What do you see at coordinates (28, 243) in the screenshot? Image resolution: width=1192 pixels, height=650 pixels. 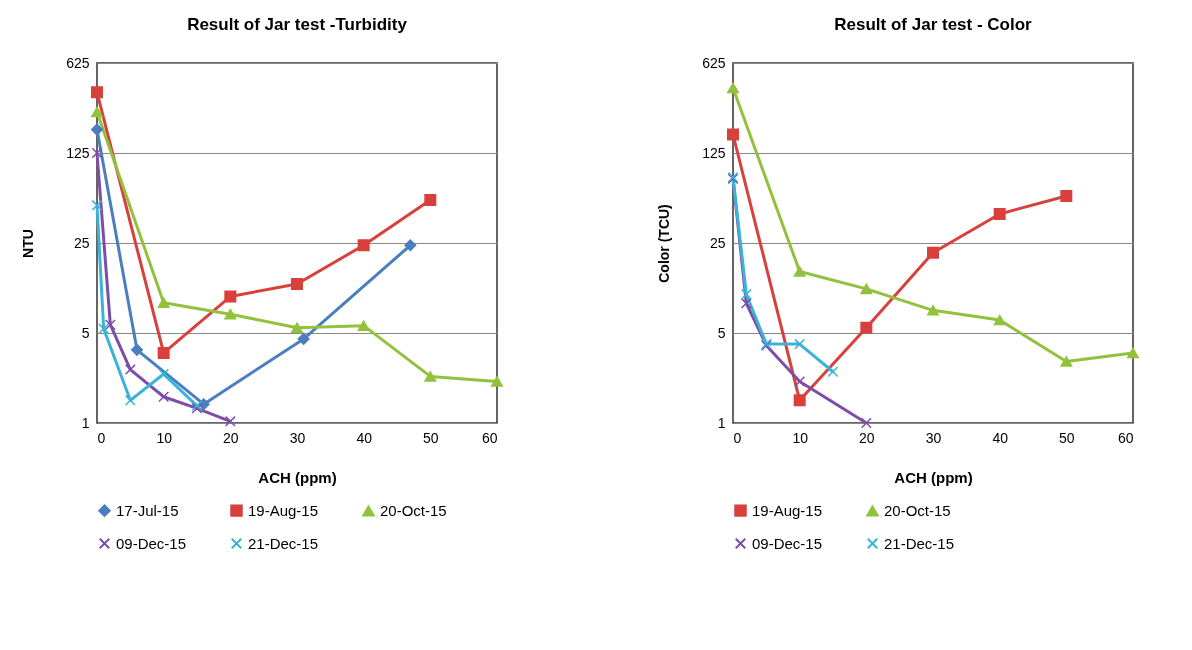 I see `y-axis-title: NTU` at bounding box center [28, 243].